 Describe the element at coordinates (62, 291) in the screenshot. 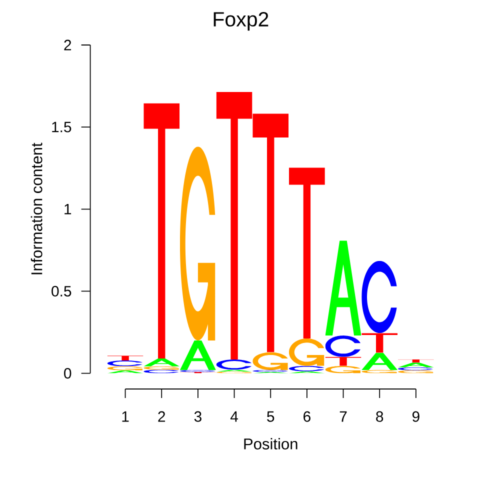

I see `y-tick-label: 0.5` at that location.